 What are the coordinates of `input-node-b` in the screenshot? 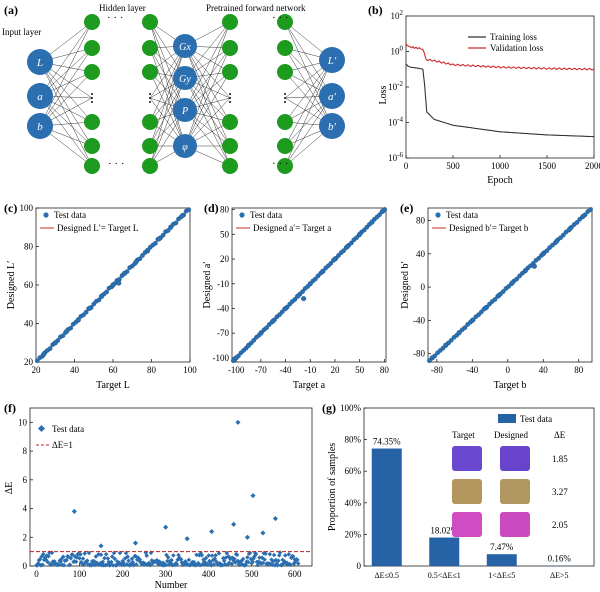 It's located at (40, 126).